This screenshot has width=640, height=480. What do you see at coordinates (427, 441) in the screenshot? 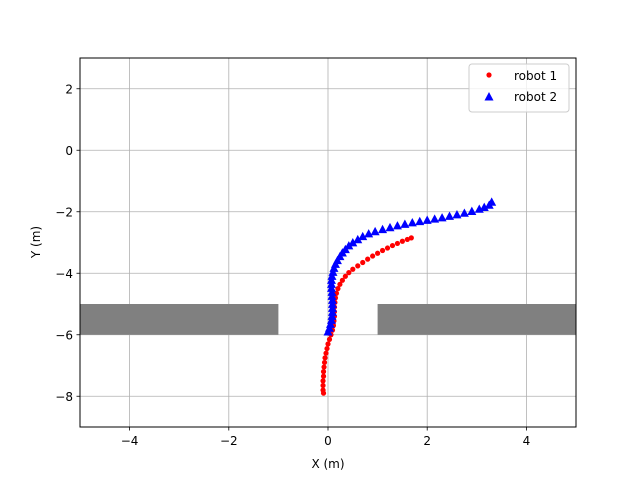
I see `x-tick-label: 2` at bounding box center [427, 441].